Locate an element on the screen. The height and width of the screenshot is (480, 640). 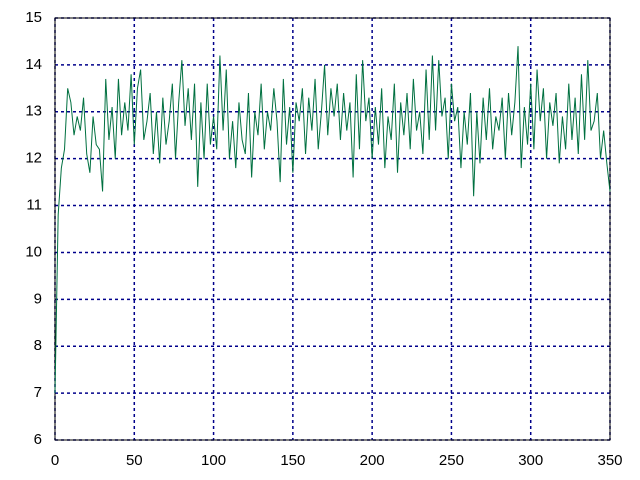
x-tick-label: 0 is located at coordinates (55, 460).